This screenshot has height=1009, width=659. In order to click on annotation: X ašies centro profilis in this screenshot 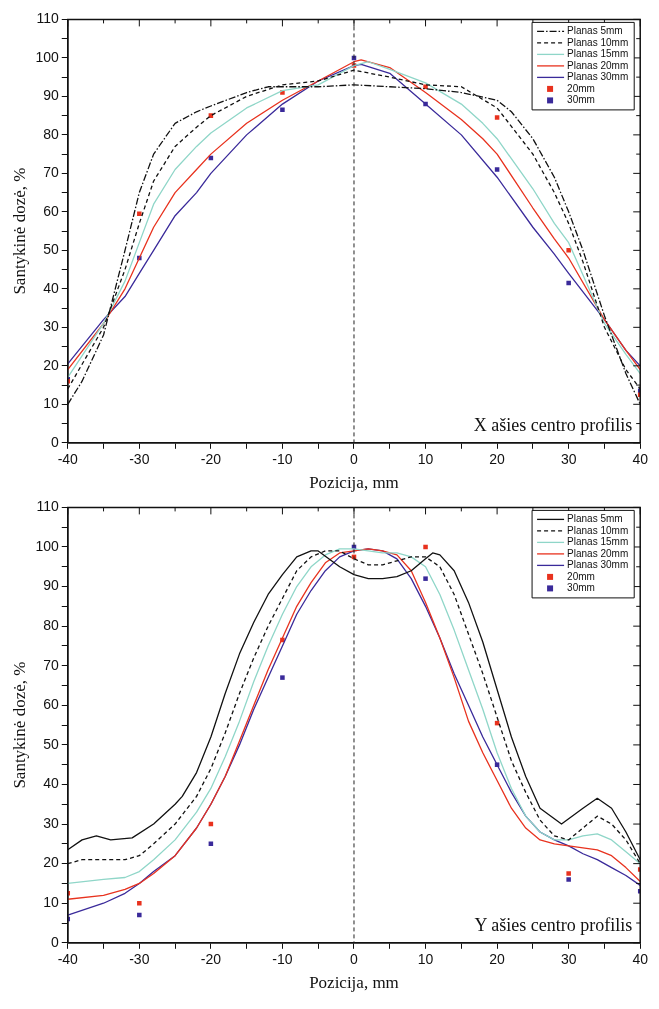, I will do `click(553, 424)`.